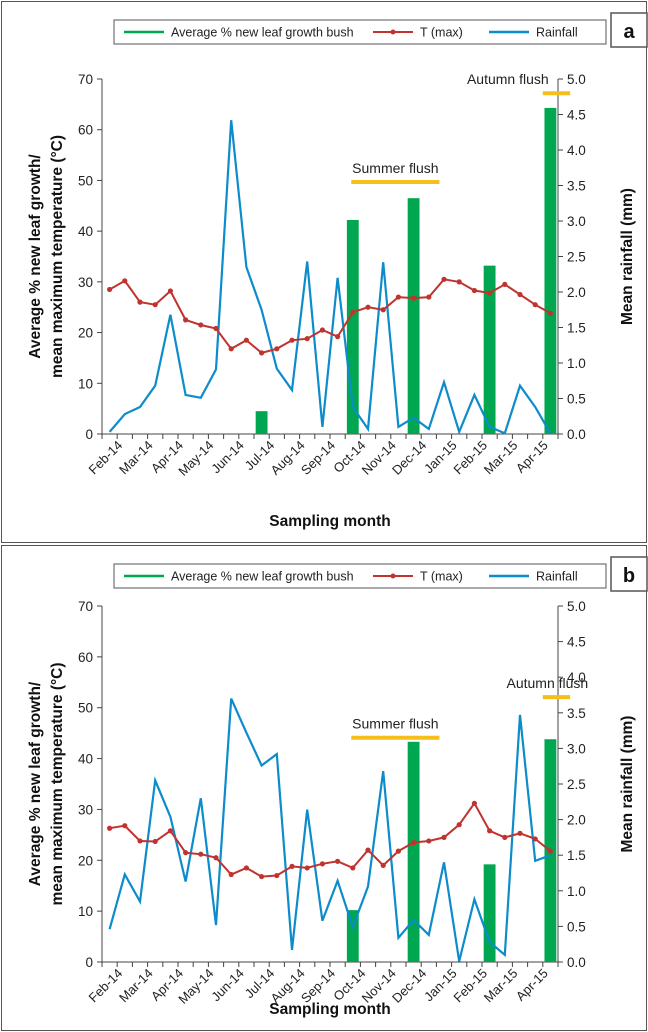 Image resolution: width=648 pixels, height=1032 pixels. Describe the element at coordinates (395, 724) in the screenshot. I see `flush-label: Summer flush` at that location.